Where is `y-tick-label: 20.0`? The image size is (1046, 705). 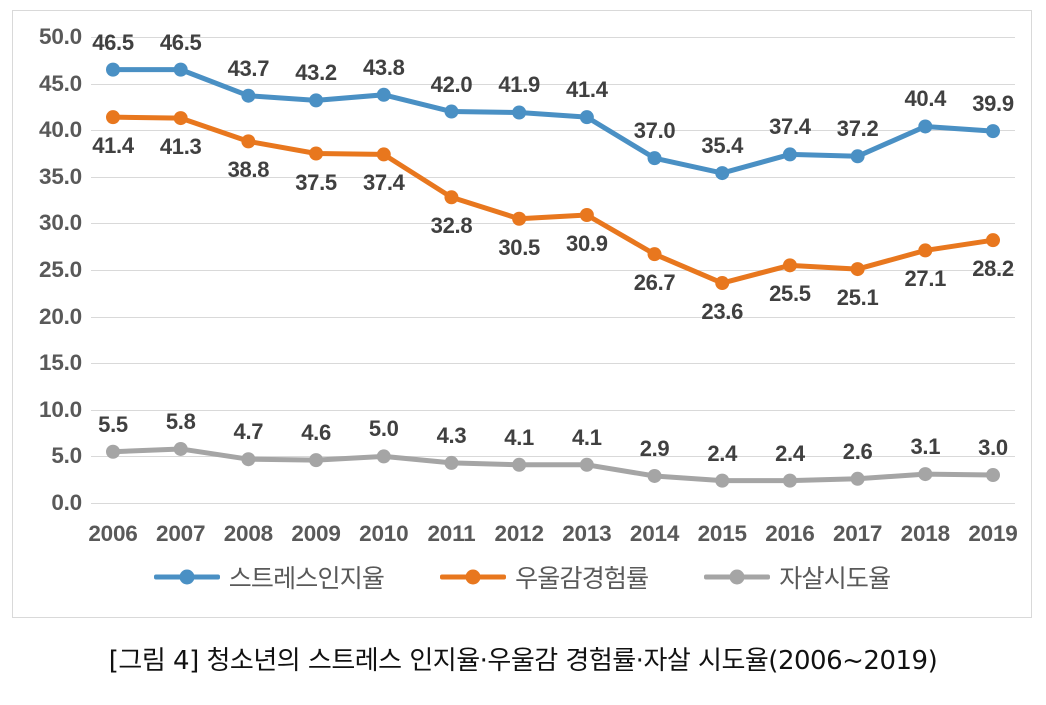 y-tick-label: 20.0 is located at coordinates (60, 316).